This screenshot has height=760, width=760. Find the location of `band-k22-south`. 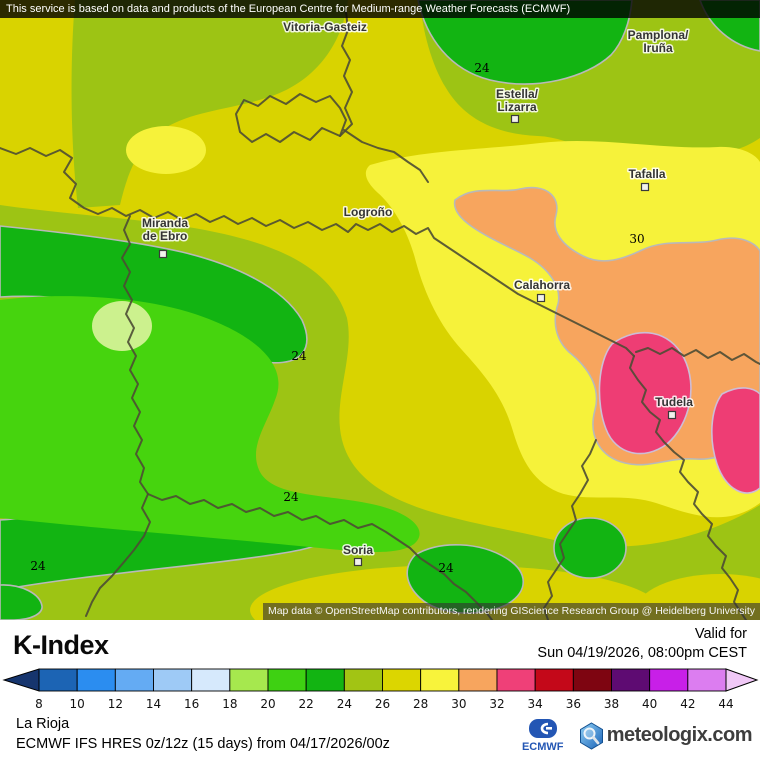

band-k22-south is located at coordinates (516, 565).